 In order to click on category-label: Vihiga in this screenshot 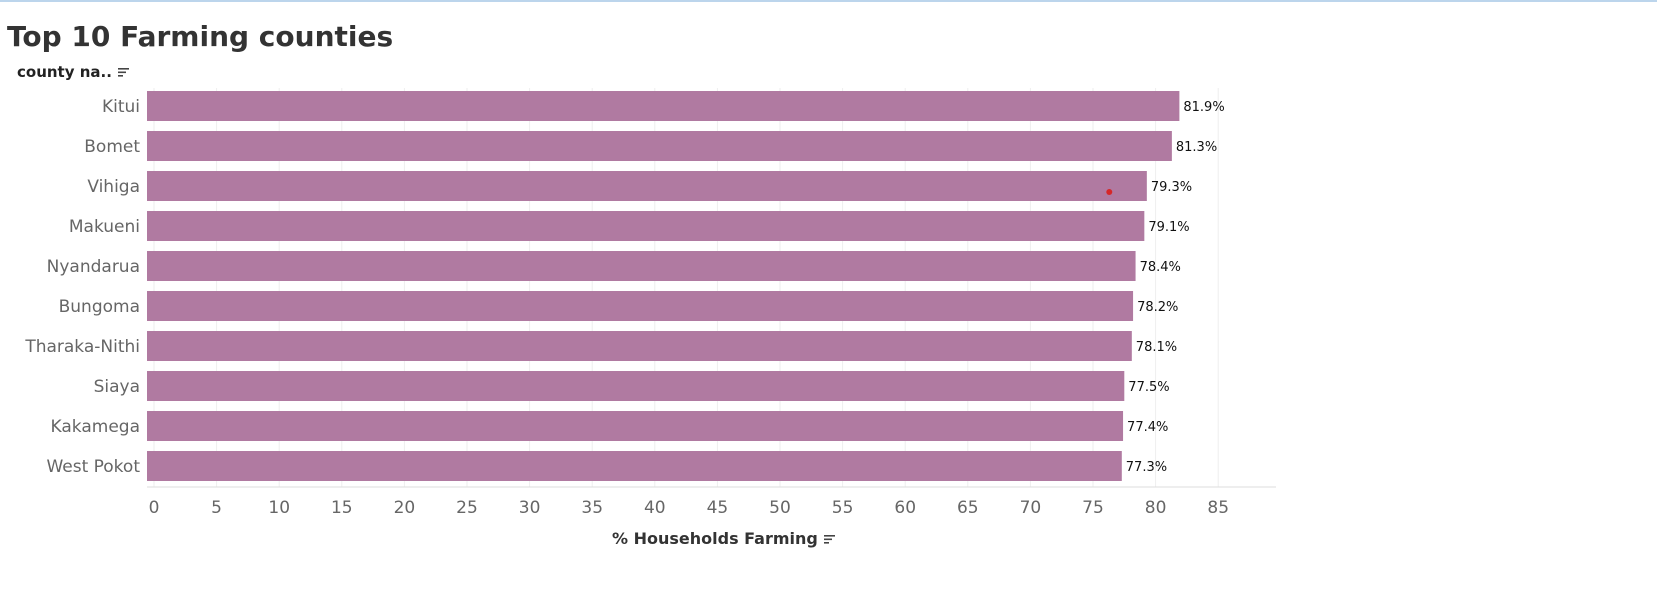, I will do `click(113, 187)`.